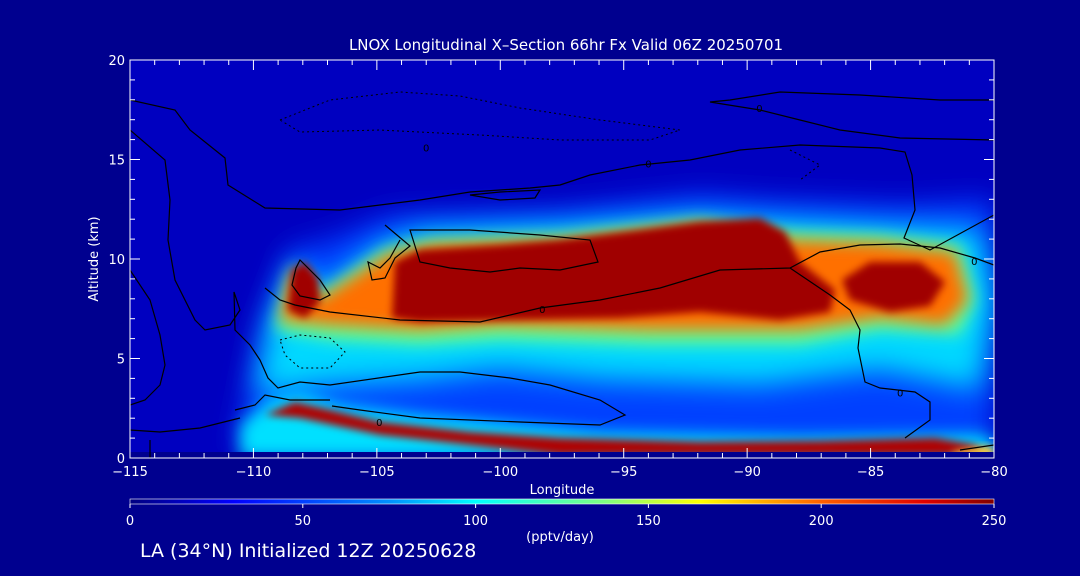  I want to click on x-axis-label: Longitude, so click(562, 490).